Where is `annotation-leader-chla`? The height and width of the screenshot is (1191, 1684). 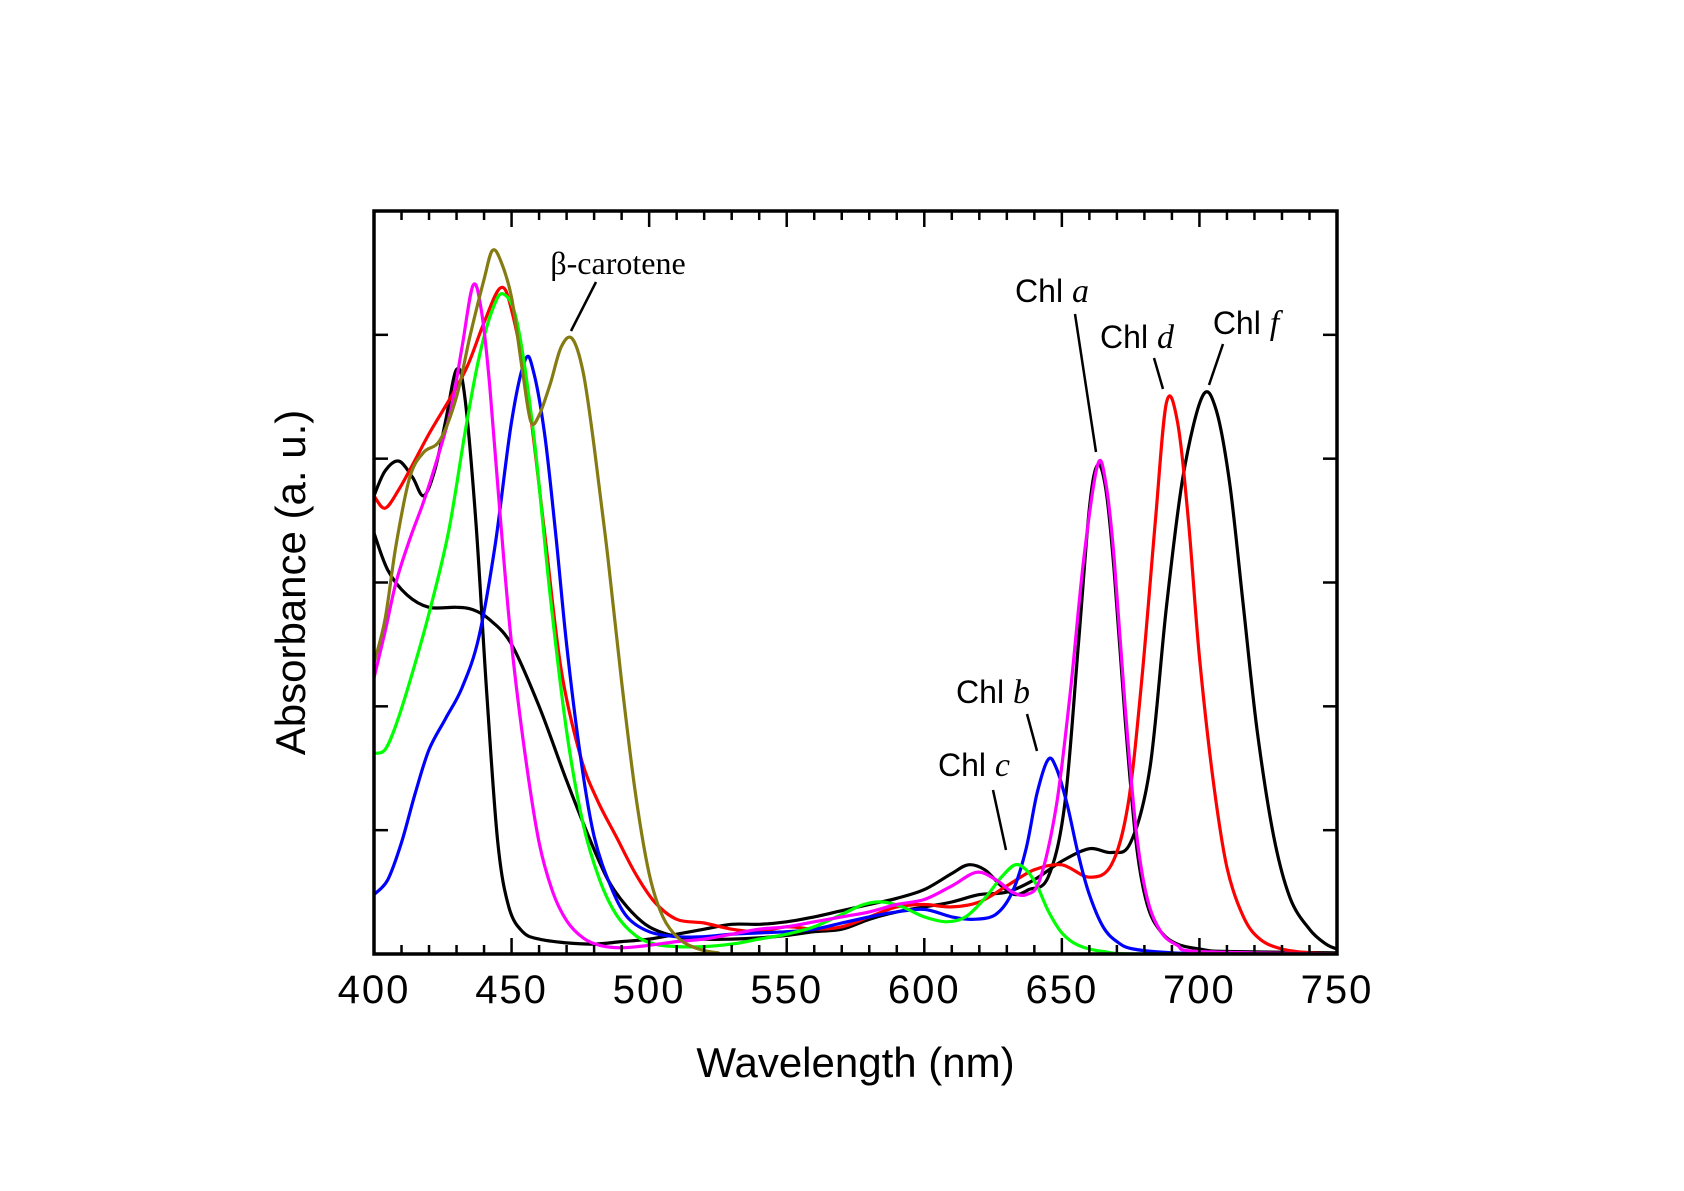 annotation-leader-chla is located at coordinates (1085, 383).